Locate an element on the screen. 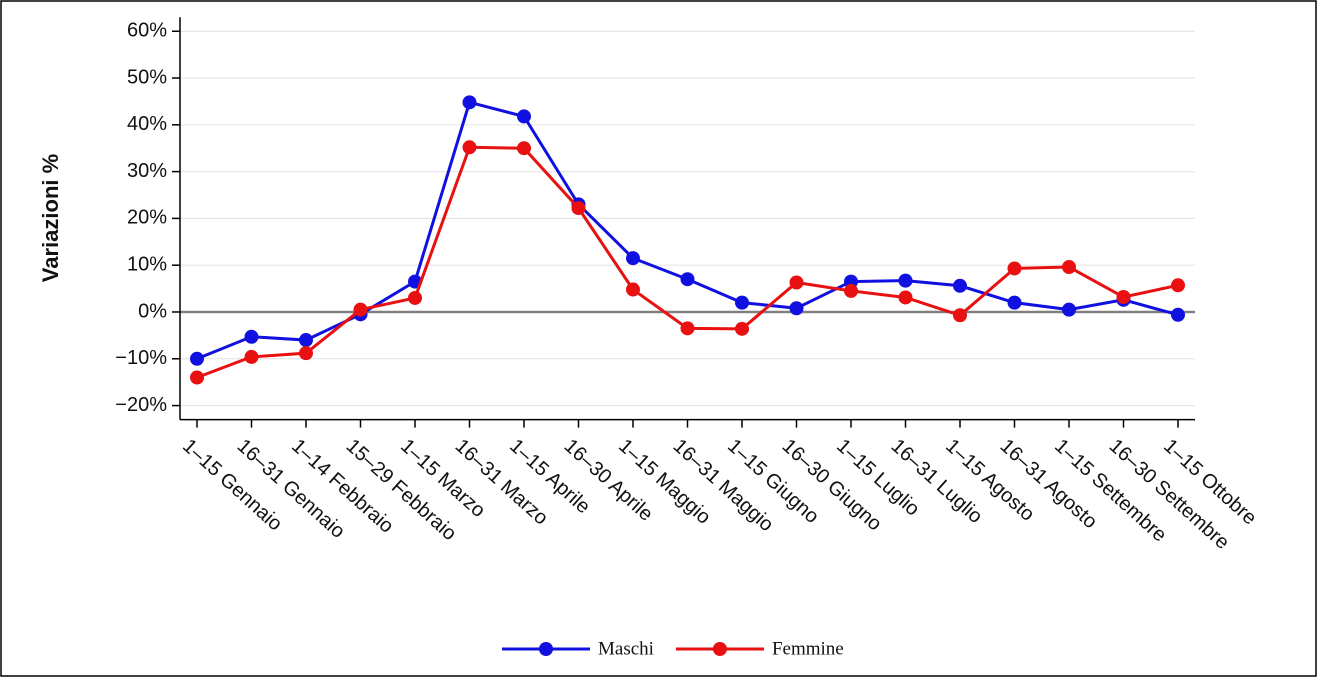 The image size is (1317, 677). y-tick-label: 20% is located at coordinates (147, 218).